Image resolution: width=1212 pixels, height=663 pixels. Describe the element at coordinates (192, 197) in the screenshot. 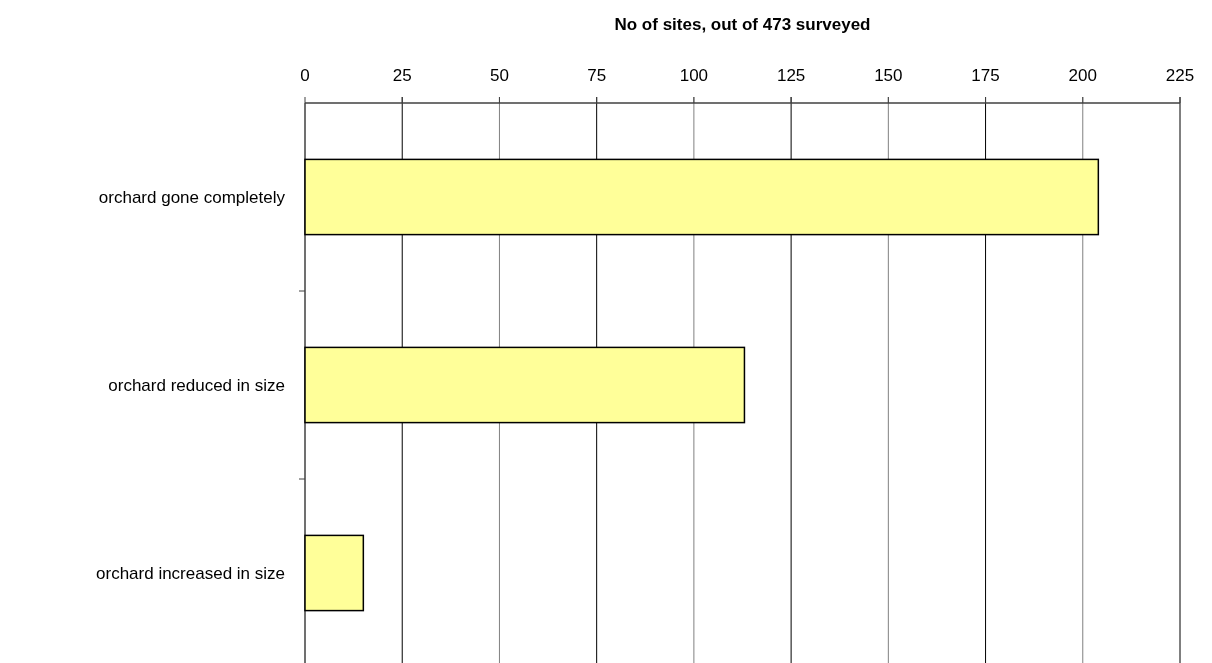

I see `y-tick-label: orchard gone completely` at that location.